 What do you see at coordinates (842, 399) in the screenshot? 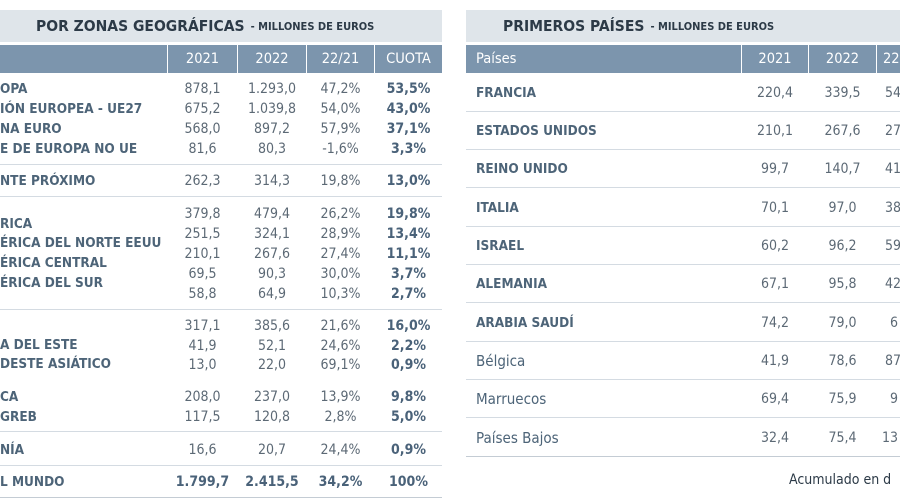
I see `cell-2022: 75,9` at bounding box center [842, 399].